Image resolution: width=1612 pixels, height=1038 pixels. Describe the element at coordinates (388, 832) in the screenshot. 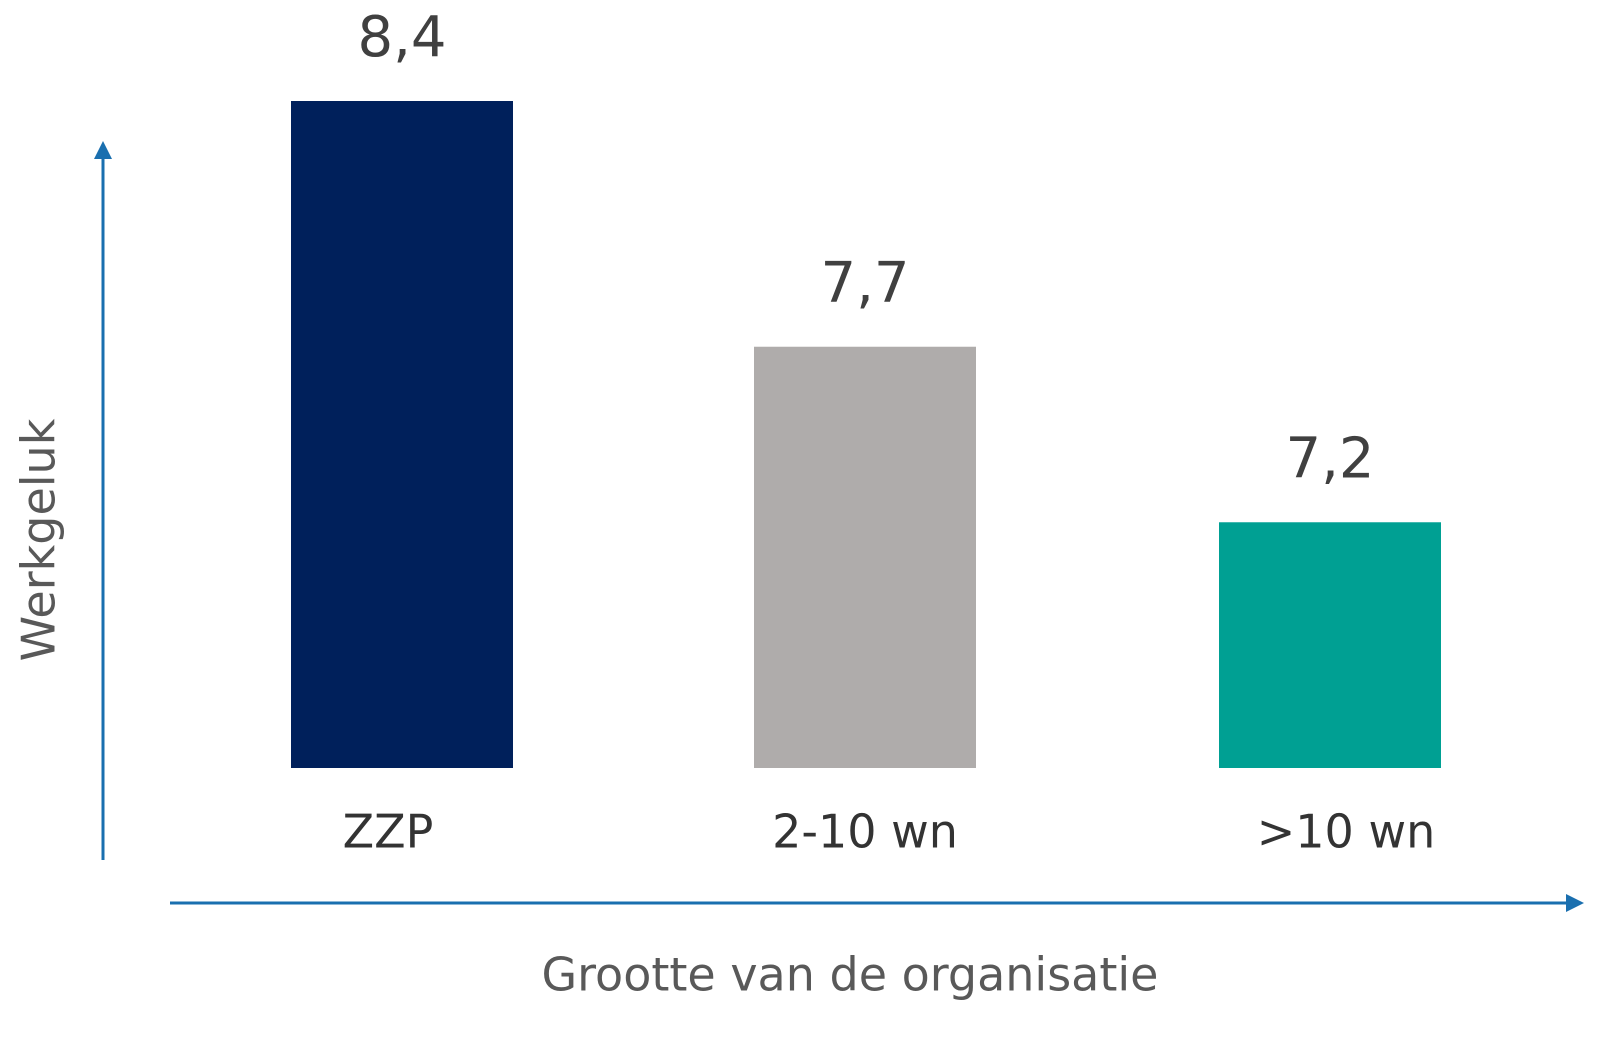

I see `x-tick-label: ZZP` at that location.